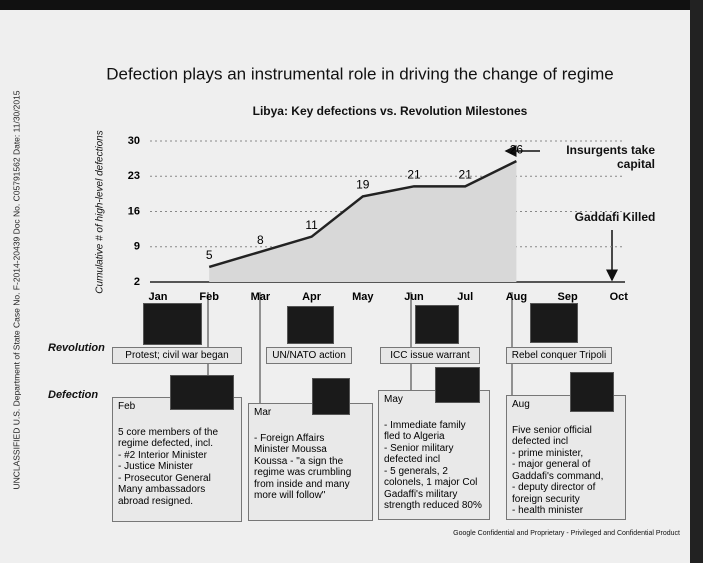 This screenshot has width=703, height=563. What do you see at coordinates (558, 476) in the screenshot?
I see `box-line: Gaddafi's command,` at bounding box center [558, 476].